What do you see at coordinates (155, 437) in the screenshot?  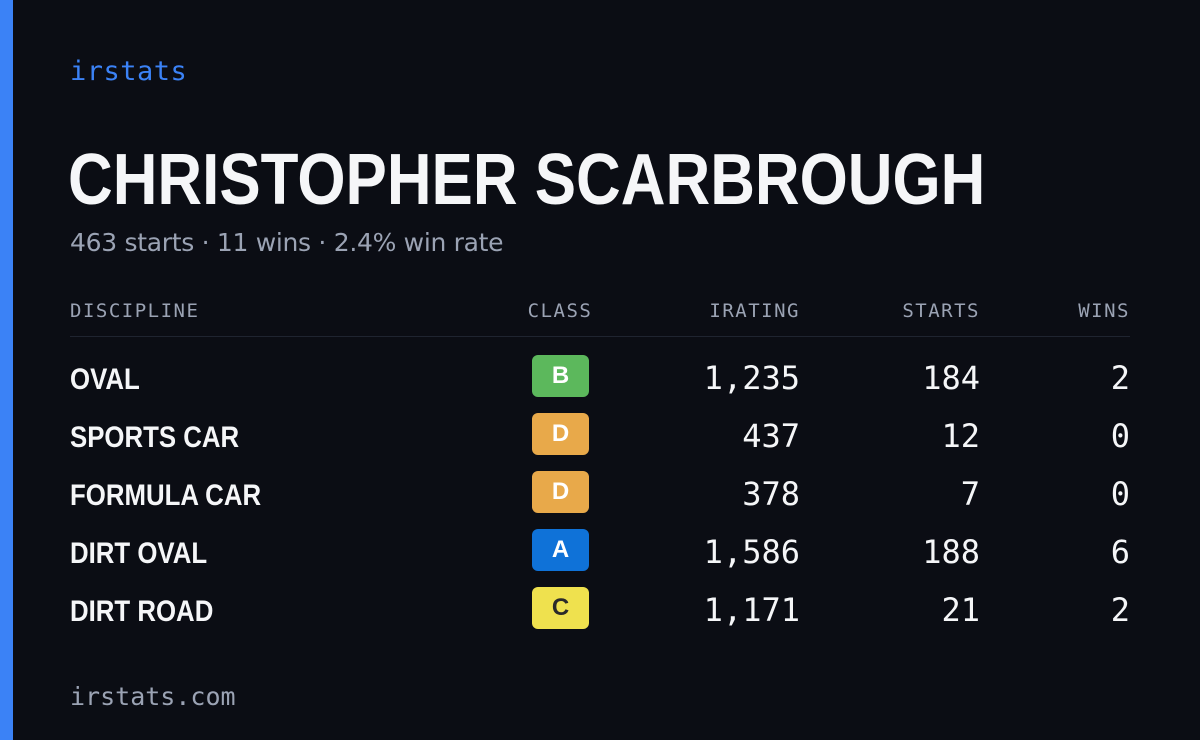 I see `discipline-cell: SPORTS CAR` at bounding box center [155, 437].